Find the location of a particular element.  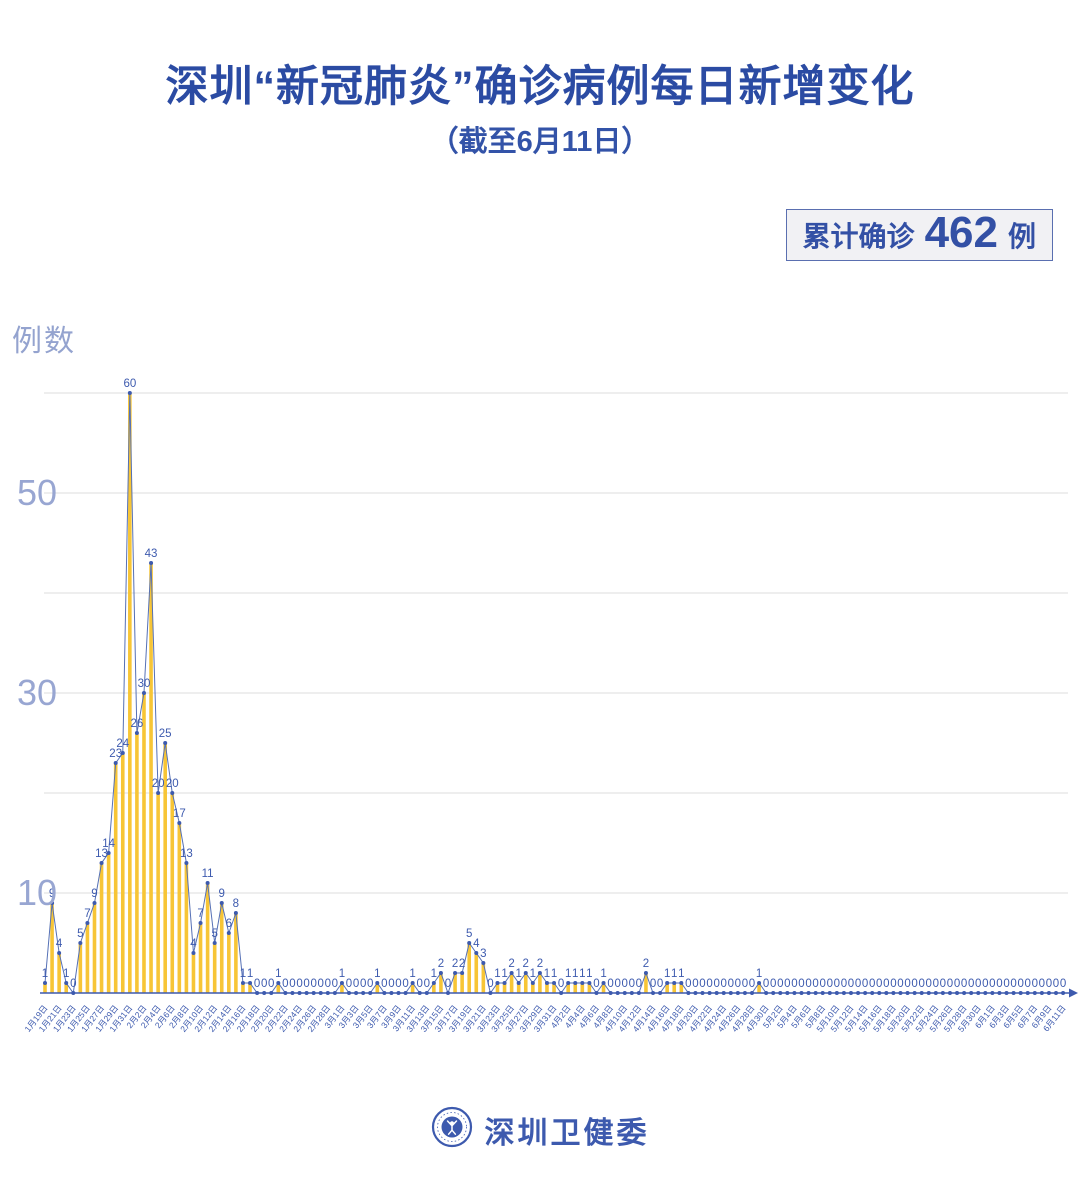

value-label: 14 is located at coordinates (108, 844).